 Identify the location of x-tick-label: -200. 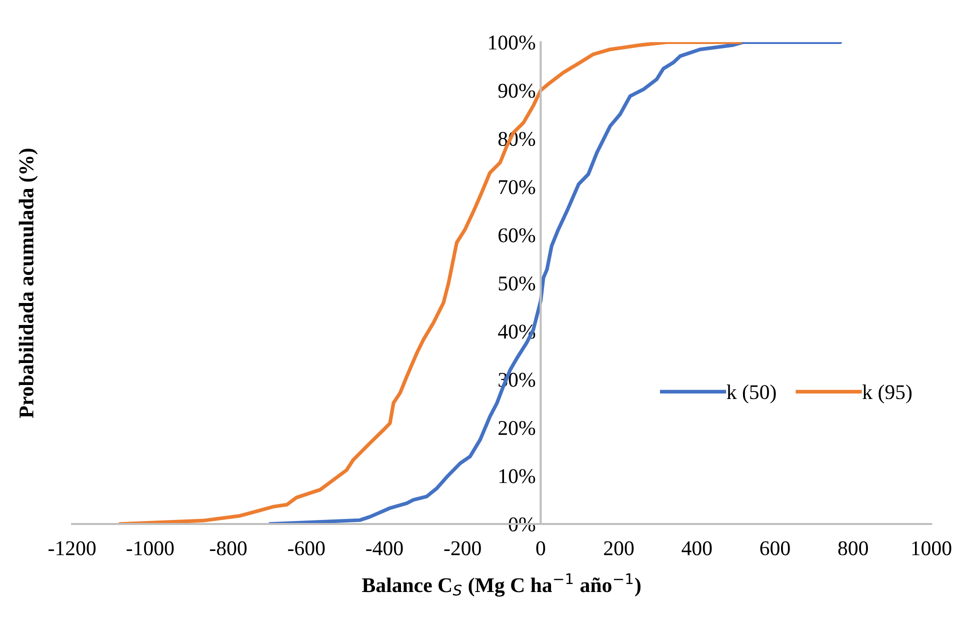
(462, 548).